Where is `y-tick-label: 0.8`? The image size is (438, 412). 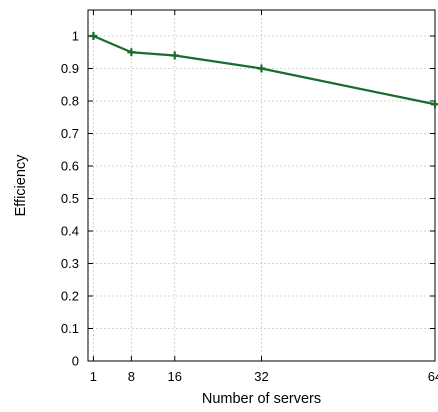 y-tick-label: 0.8 is located at coordinates (70, 101).